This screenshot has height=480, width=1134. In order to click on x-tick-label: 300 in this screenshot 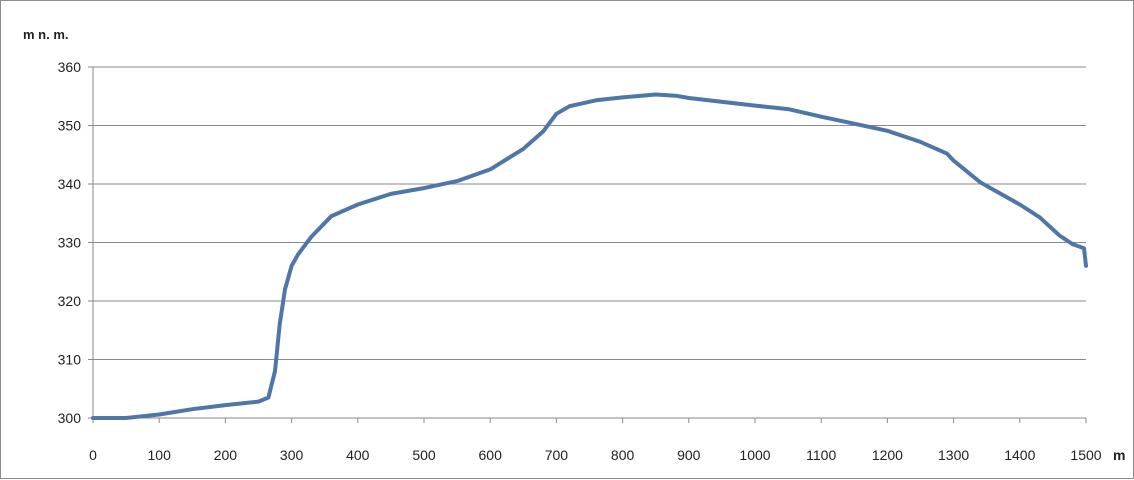, I will do `click(292, 455)`.